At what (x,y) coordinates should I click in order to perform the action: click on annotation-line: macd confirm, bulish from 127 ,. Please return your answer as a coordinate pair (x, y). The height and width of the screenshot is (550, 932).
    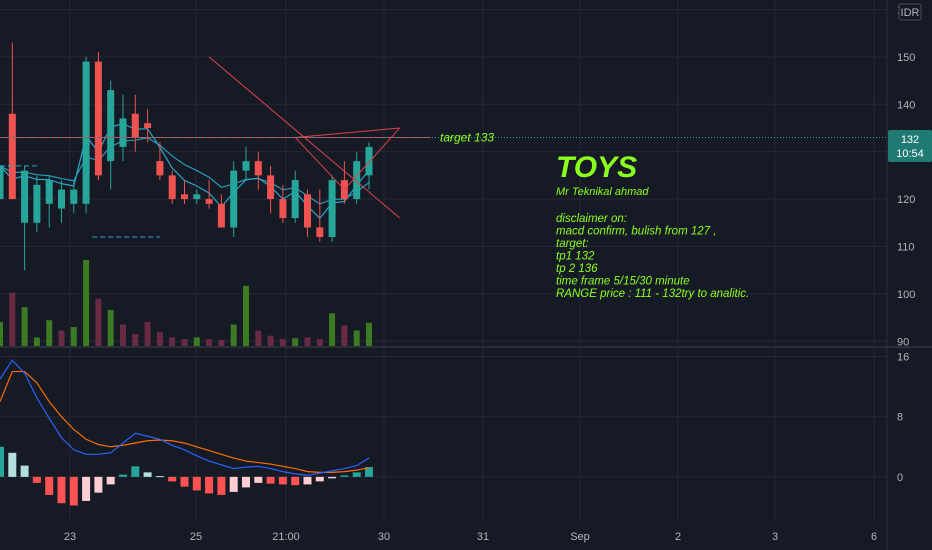
    Looking at the image, I should click on (636, 232).